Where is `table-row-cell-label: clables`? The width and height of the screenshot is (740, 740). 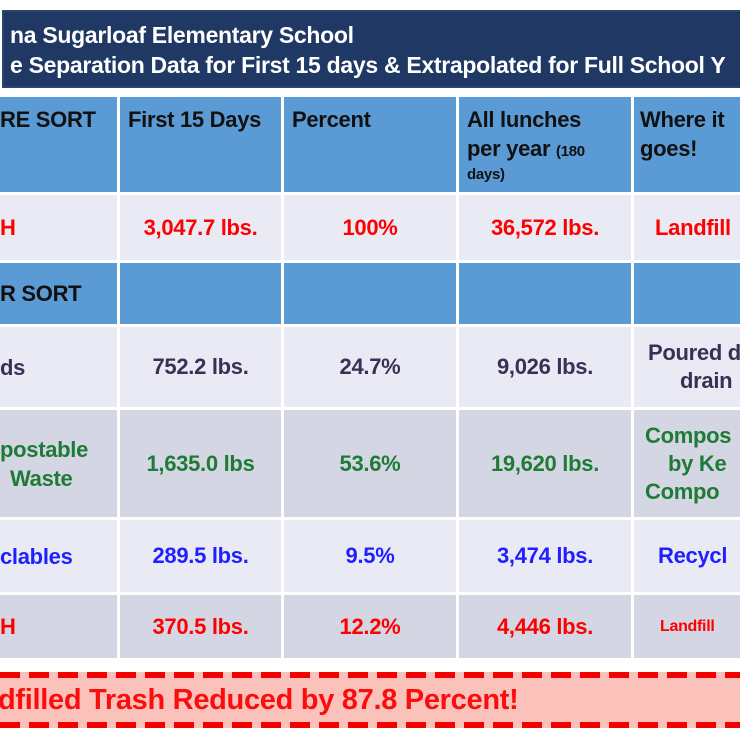
table-row-cell-label: clables is located at coordinates (58, 556).